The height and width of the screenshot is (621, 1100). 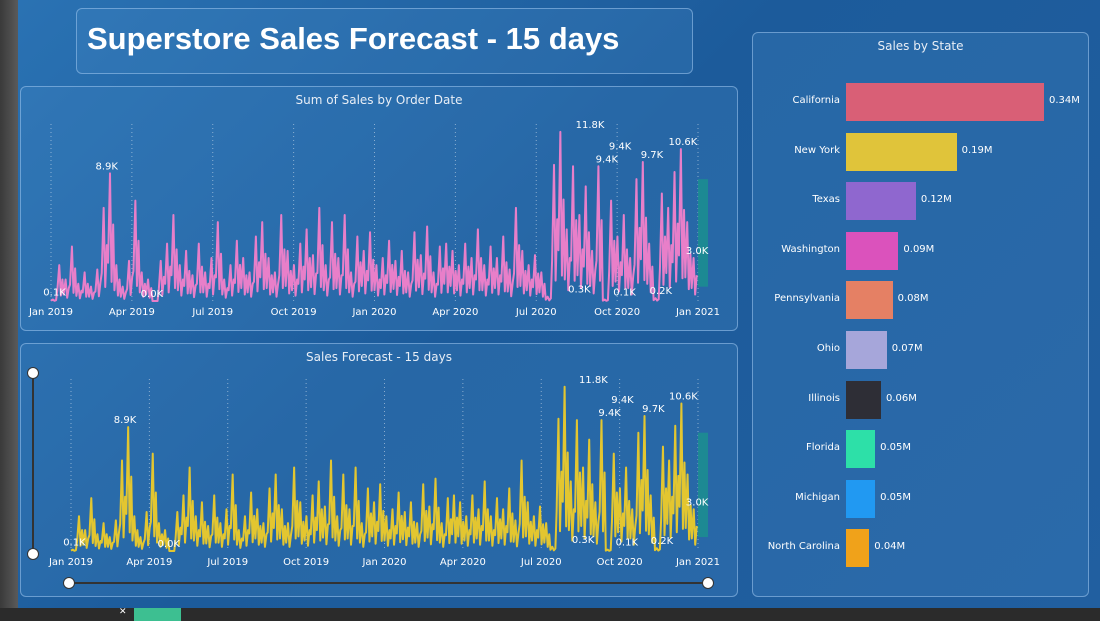 What do you see at coordinates (817, 497) in the screenshot?
I see `bar-category-label: Michigan` at bounding box center [817, 497].